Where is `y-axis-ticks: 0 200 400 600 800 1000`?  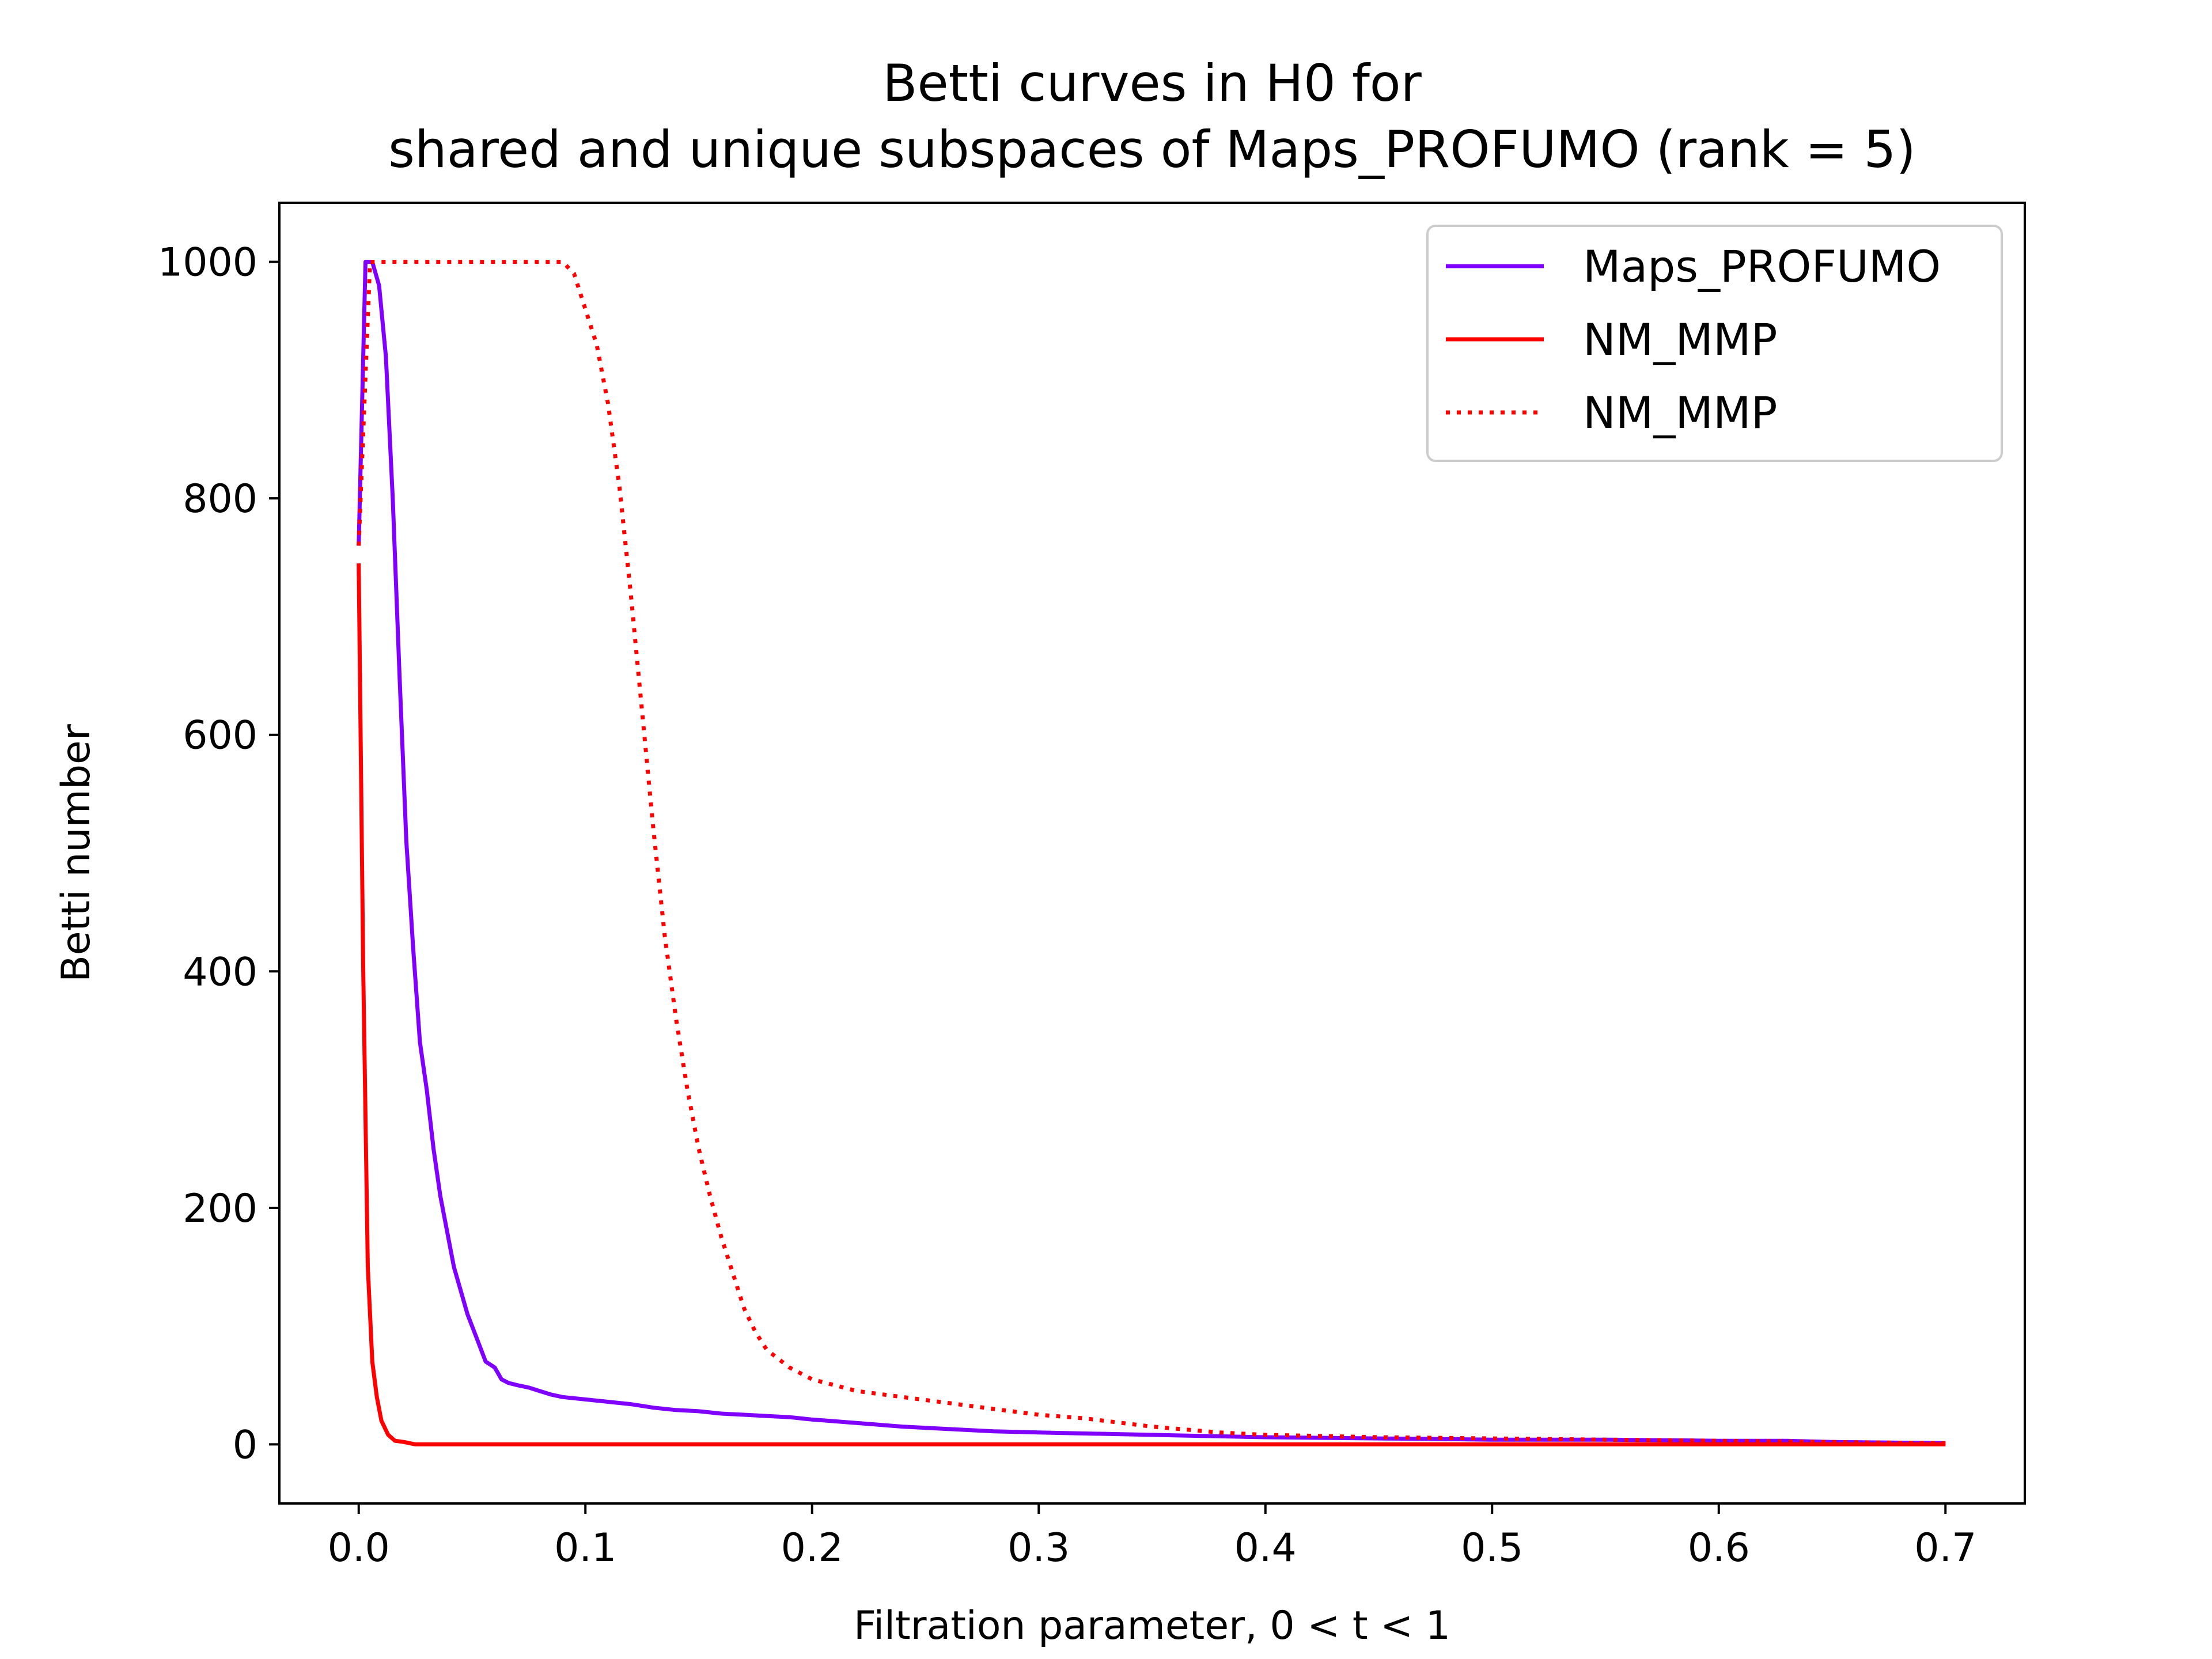
y-axis-ticks: 0 200 400 600 800 1000 is located at coordinates (218, 854).